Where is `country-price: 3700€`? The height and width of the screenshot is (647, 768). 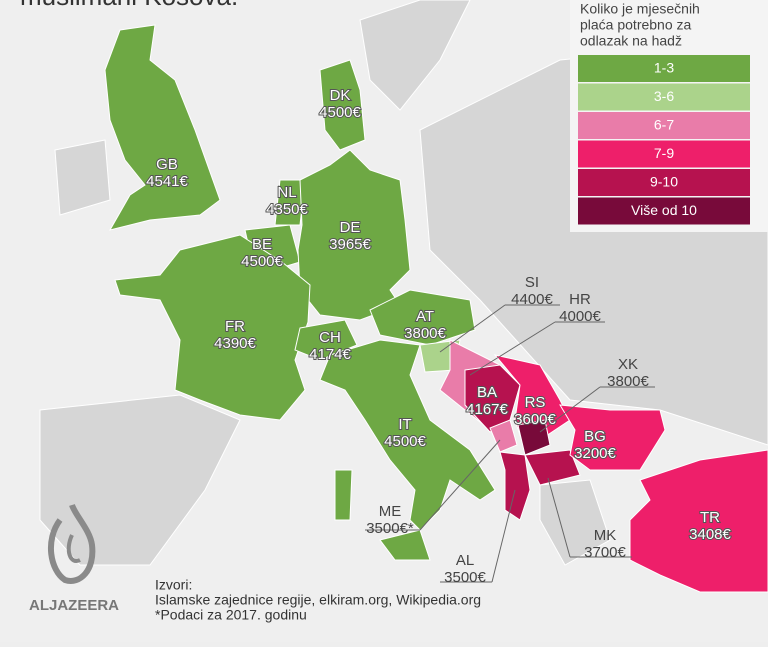
country-price: 3700€ is located at coordinates (605, 552).